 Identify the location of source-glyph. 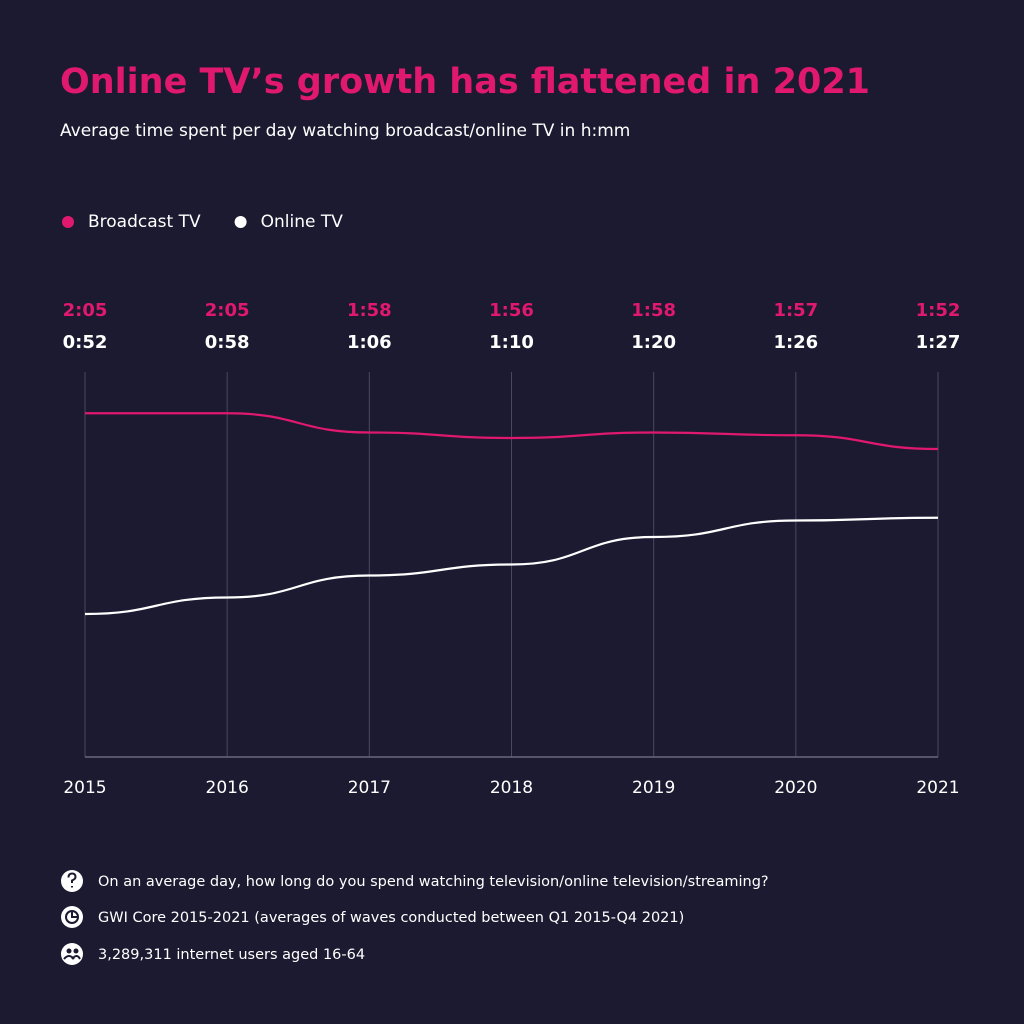
(74, 914).